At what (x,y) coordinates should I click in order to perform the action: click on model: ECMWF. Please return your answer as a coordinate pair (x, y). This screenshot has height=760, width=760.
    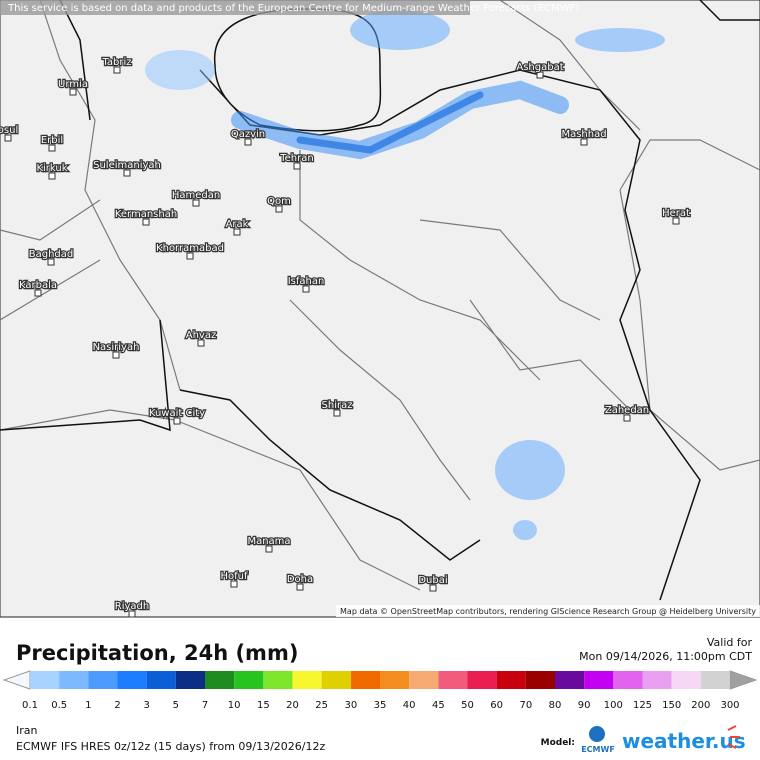
    Looking at the image, I should click on (598, 749).